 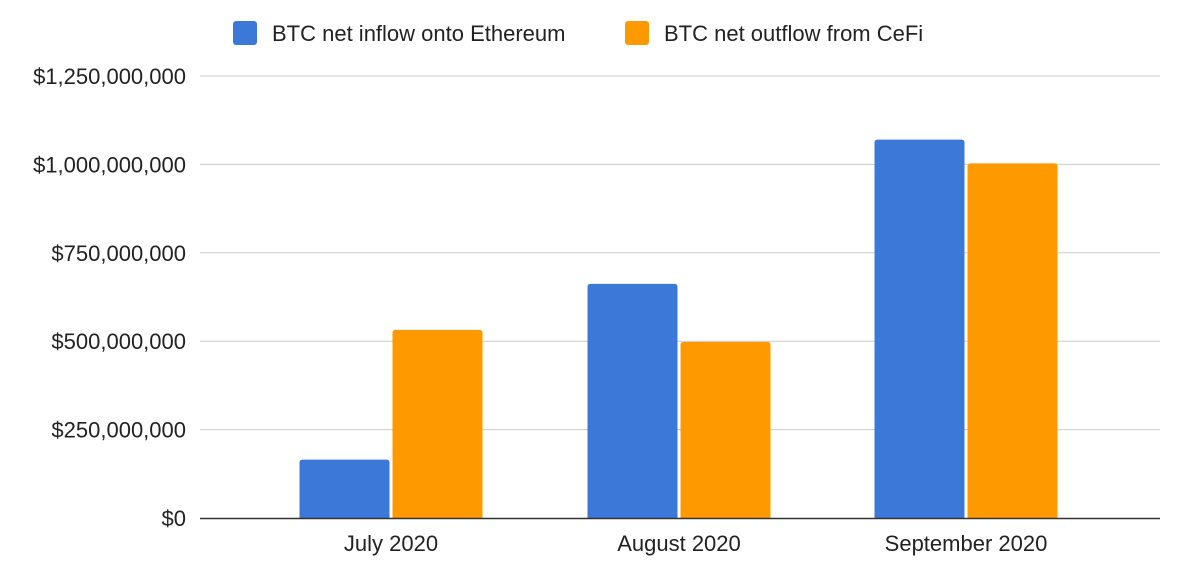 I want to click on x-axis-tick-labels: July 2020 August 2020 September 2020, so click(x=695, y=543).